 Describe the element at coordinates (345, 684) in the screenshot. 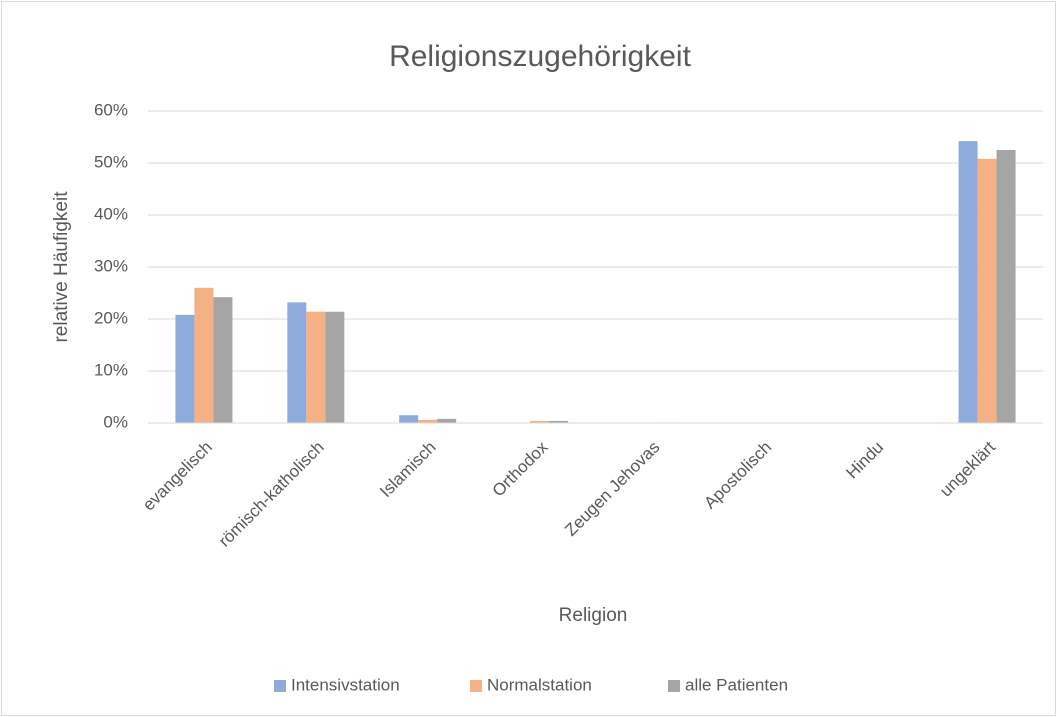

I see `legend-label: Intensivstation` at that location.